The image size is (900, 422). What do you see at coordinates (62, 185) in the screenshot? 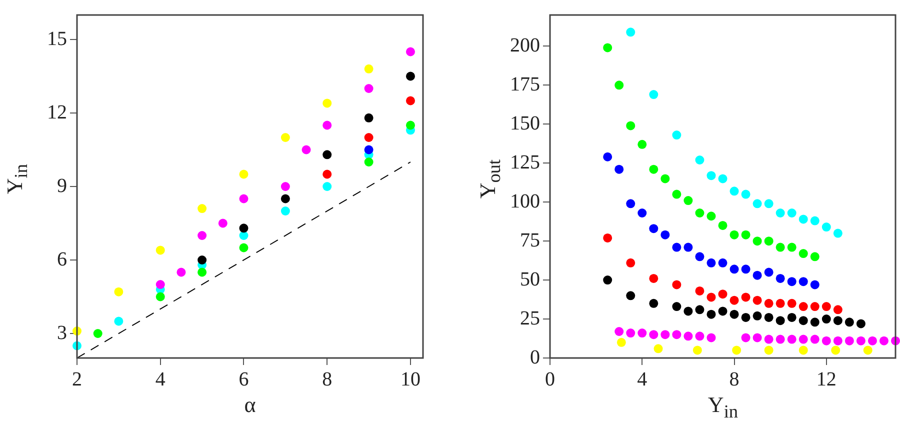
I see `y-tick-label: 9` at bounding box center [62, 185].